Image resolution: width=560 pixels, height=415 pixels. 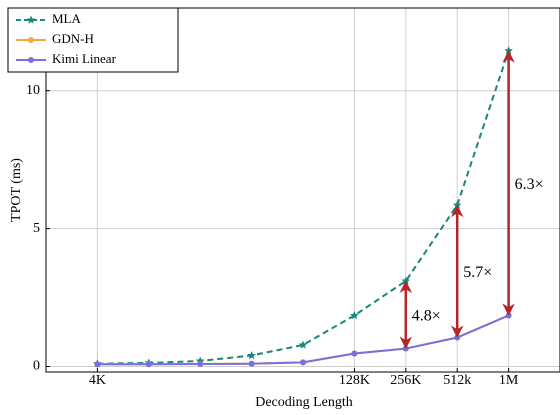 I want to click on y-tick-label: 0, so click(x=36, y=366).